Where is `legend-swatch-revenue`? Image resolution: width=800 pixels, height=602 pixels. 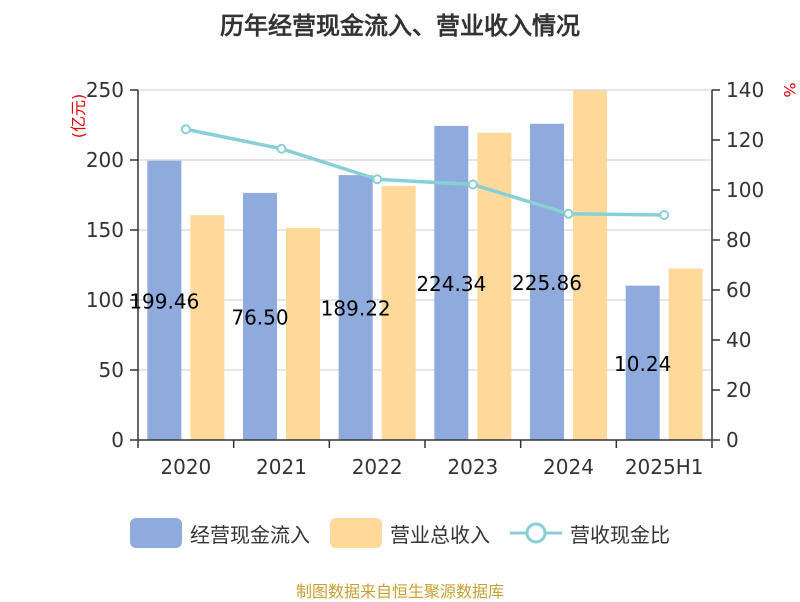
legend-swatch-revenue is located at coordinates (356, 533).